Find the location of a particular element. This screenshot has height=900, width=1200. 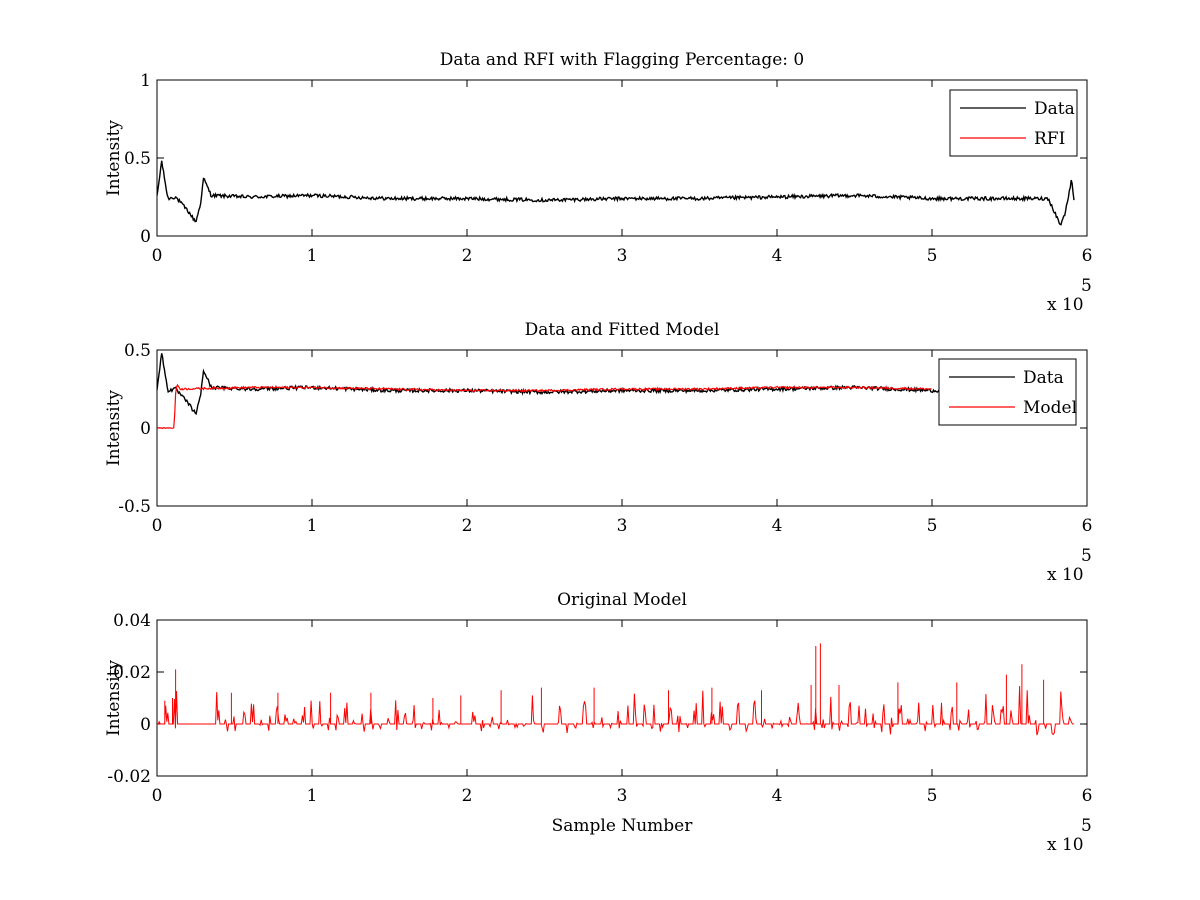

legend: Data RFI is located at coordinates (1013, 123).